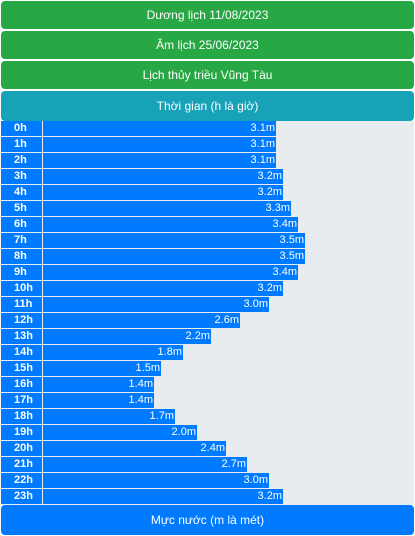  Describe the element at coordinates (120, 432) in the screenshot. I see `tide-level-bar: 2.0m` at that location.